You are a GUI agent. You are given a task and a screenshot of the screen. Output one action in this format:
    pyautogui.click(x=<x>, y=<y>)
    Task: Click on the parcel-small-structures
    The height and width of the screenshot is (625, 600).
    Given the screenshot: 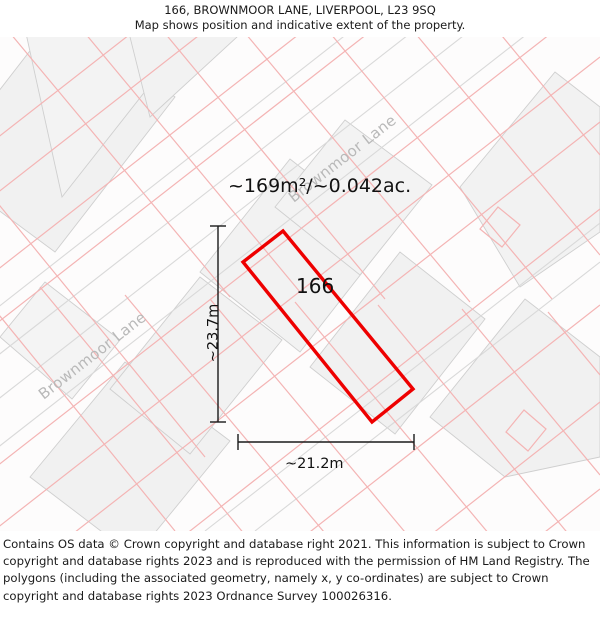 What is the action you would take?
    pyautogui.click(x=513, y=329)
    